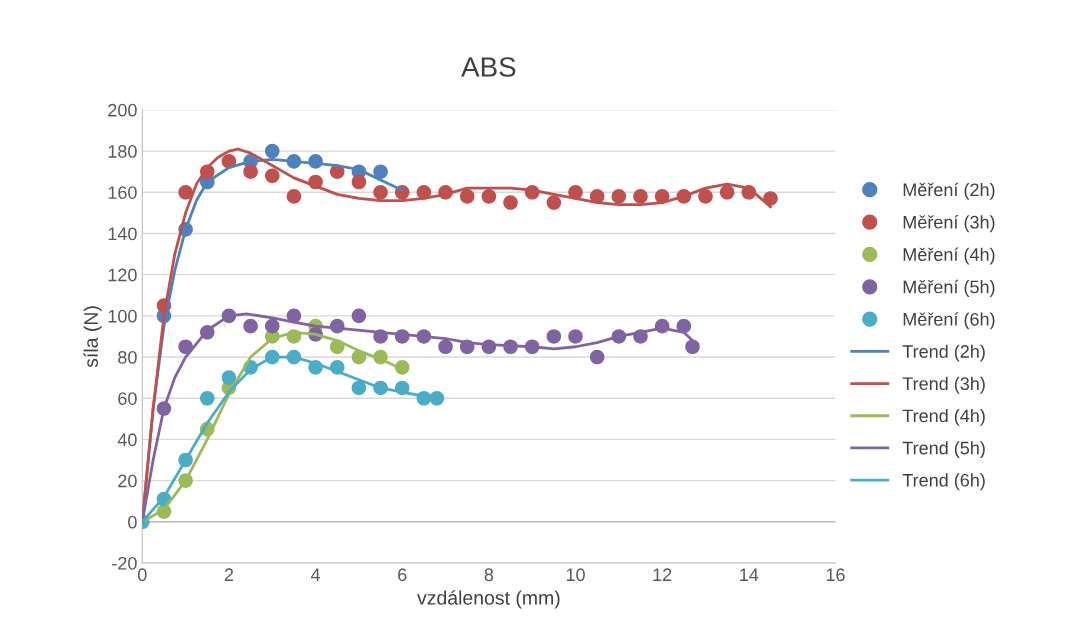 The image size is (1078, 628). What do you see at coordinates (749, 574) in the screenshot?
I see `x-tick-label: 14` at bounding box center [749, 574].